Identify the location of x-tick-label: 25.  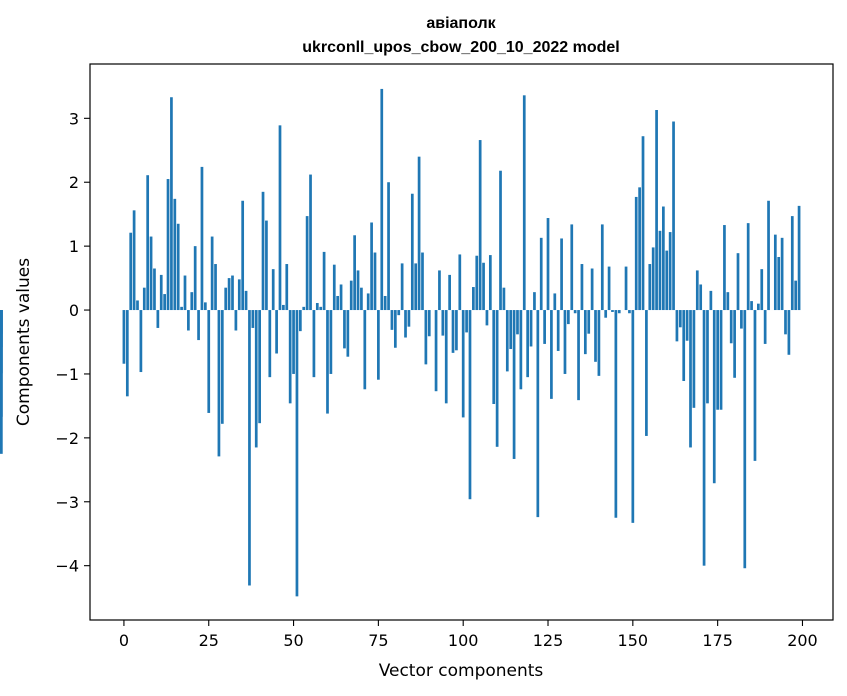
(209, 640).